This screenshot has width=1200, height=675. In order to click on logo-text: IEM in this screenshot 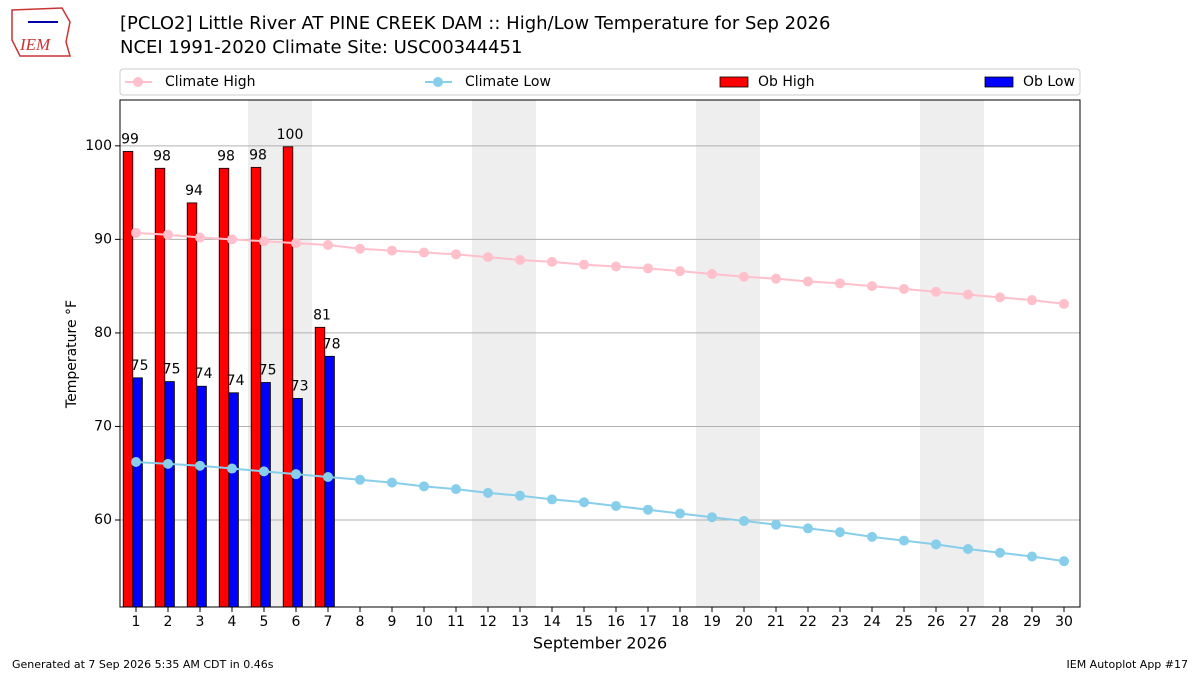, I will do `click(35, 44)`.